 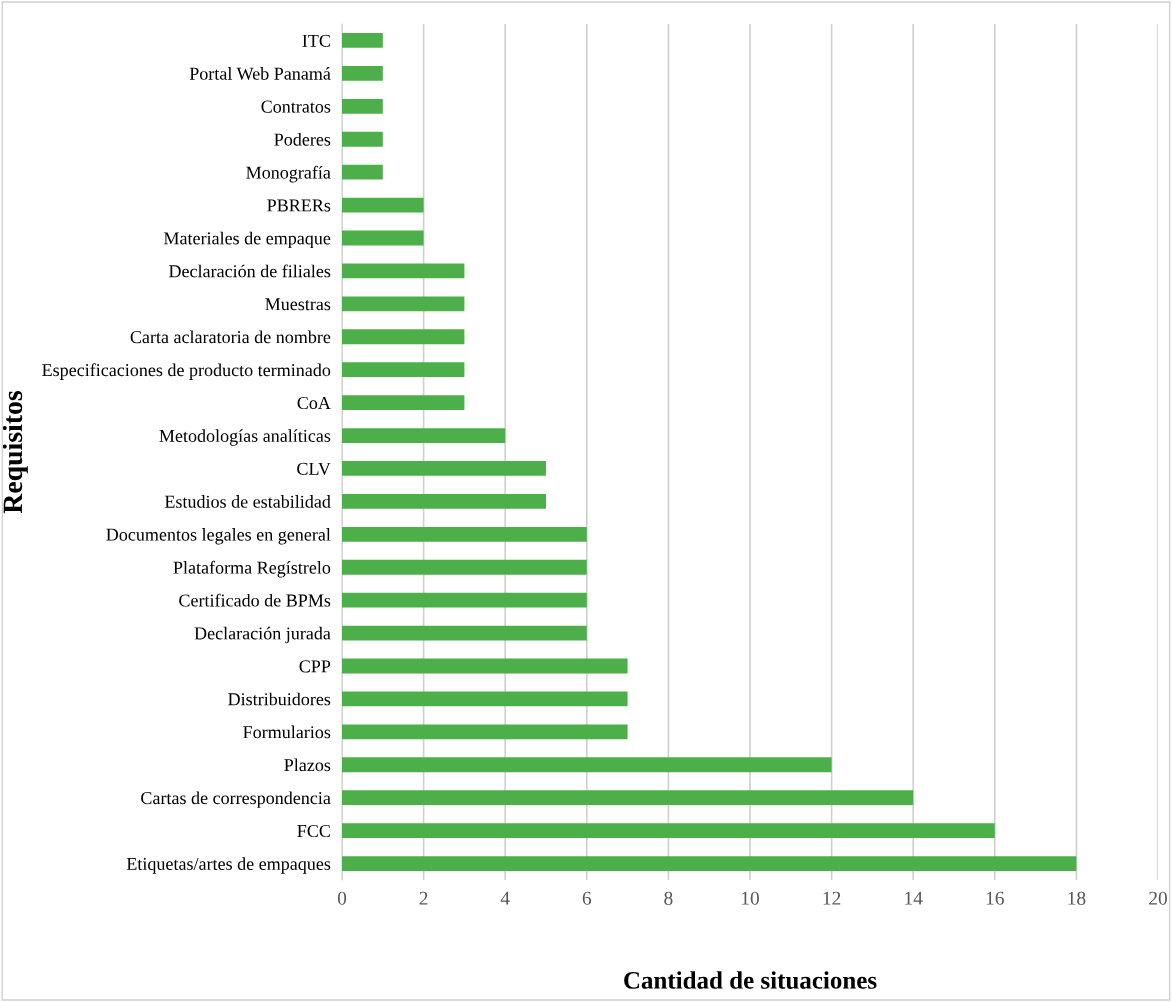 I want to click on y-tick-label: Monografía, so click(x=288, y=174).